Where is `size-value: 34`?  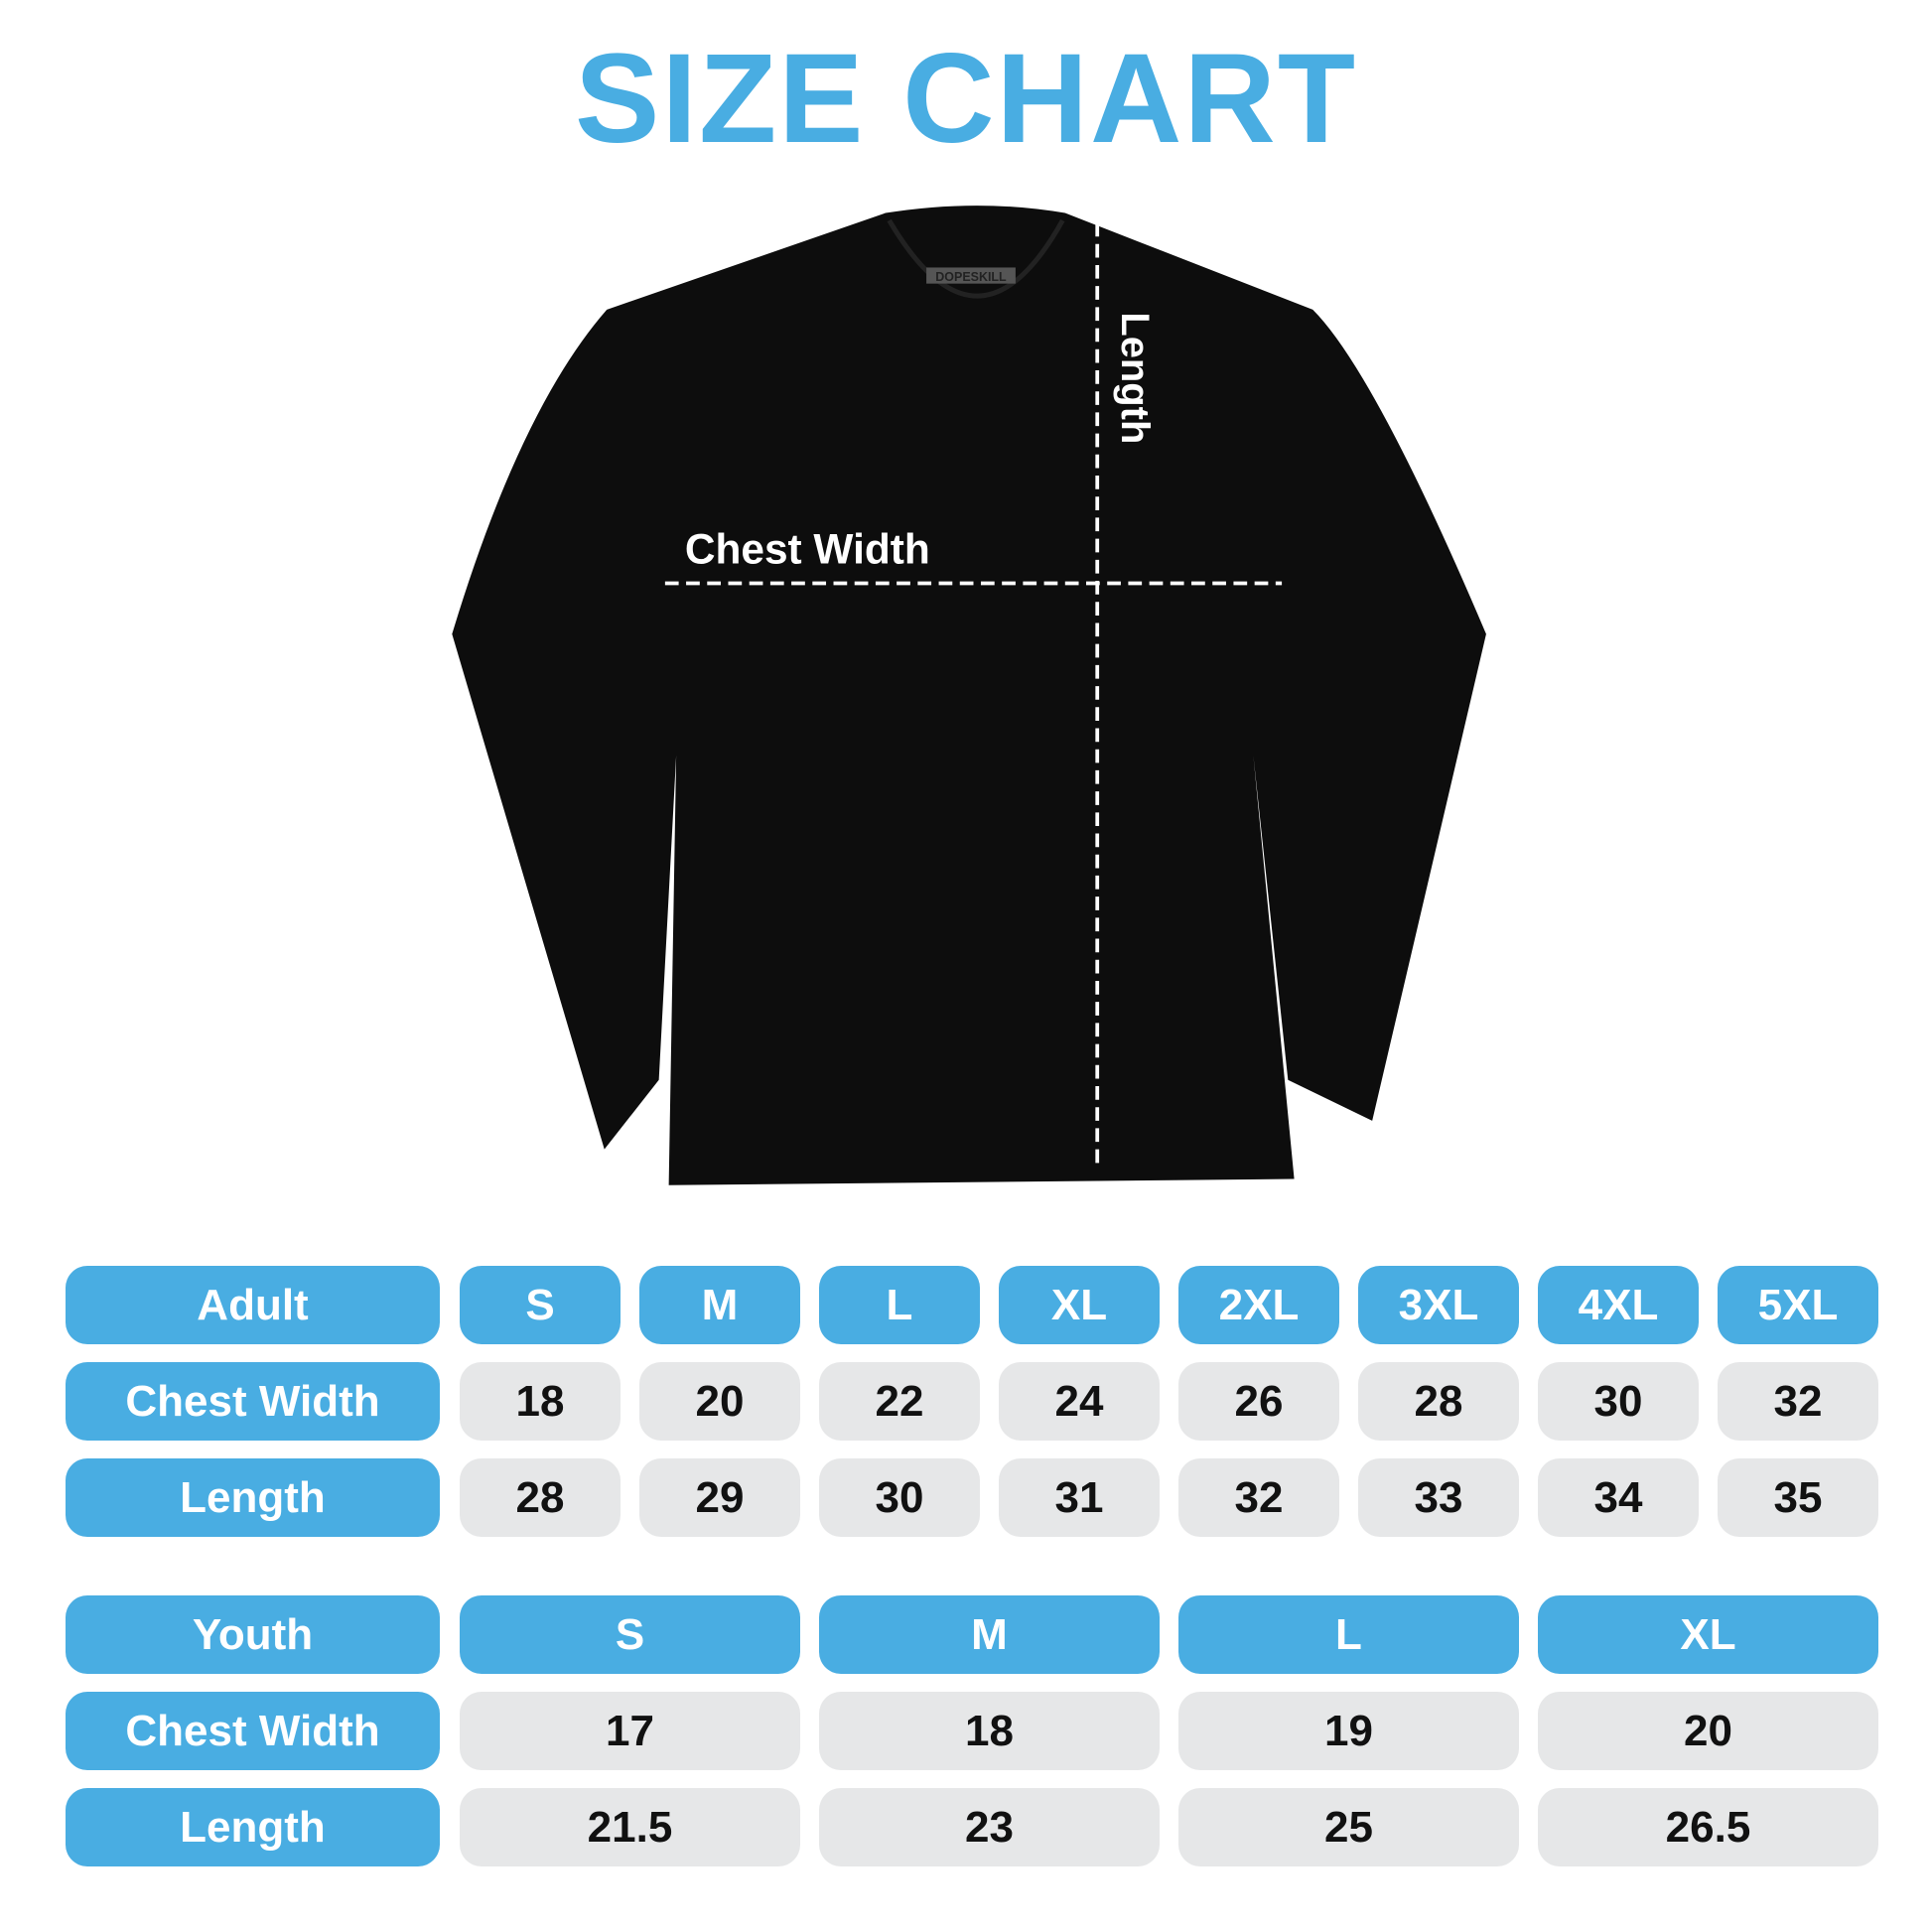
size-value: 34 is located at coordinates (1618, 1497).